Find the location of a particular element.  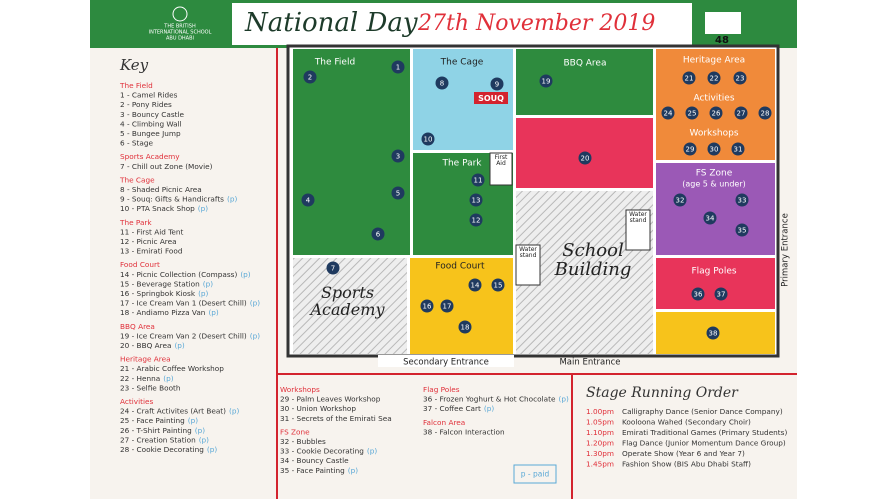

zone-label: Food Court is located at coordinates (460, 267).